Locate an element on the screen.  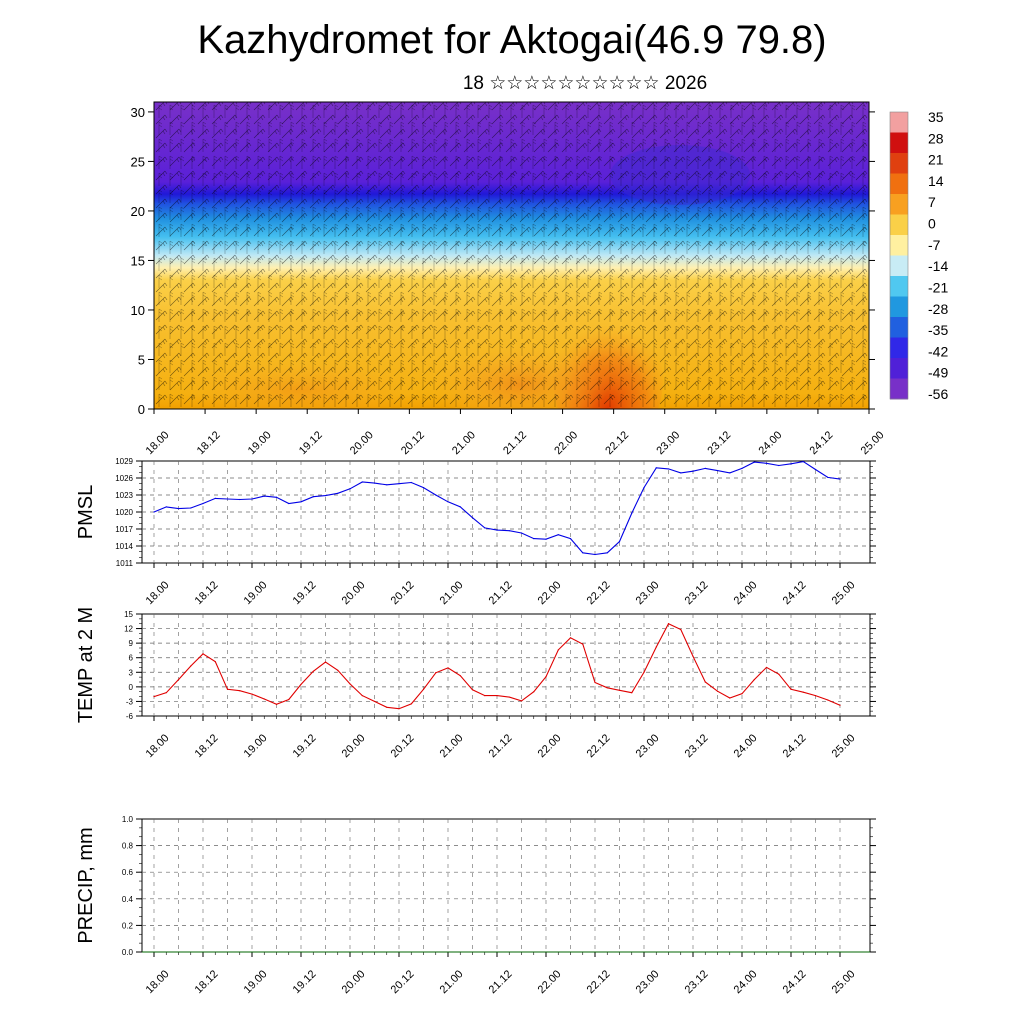
temp-ytick-label: 3 is located at coordinates (131, 672).